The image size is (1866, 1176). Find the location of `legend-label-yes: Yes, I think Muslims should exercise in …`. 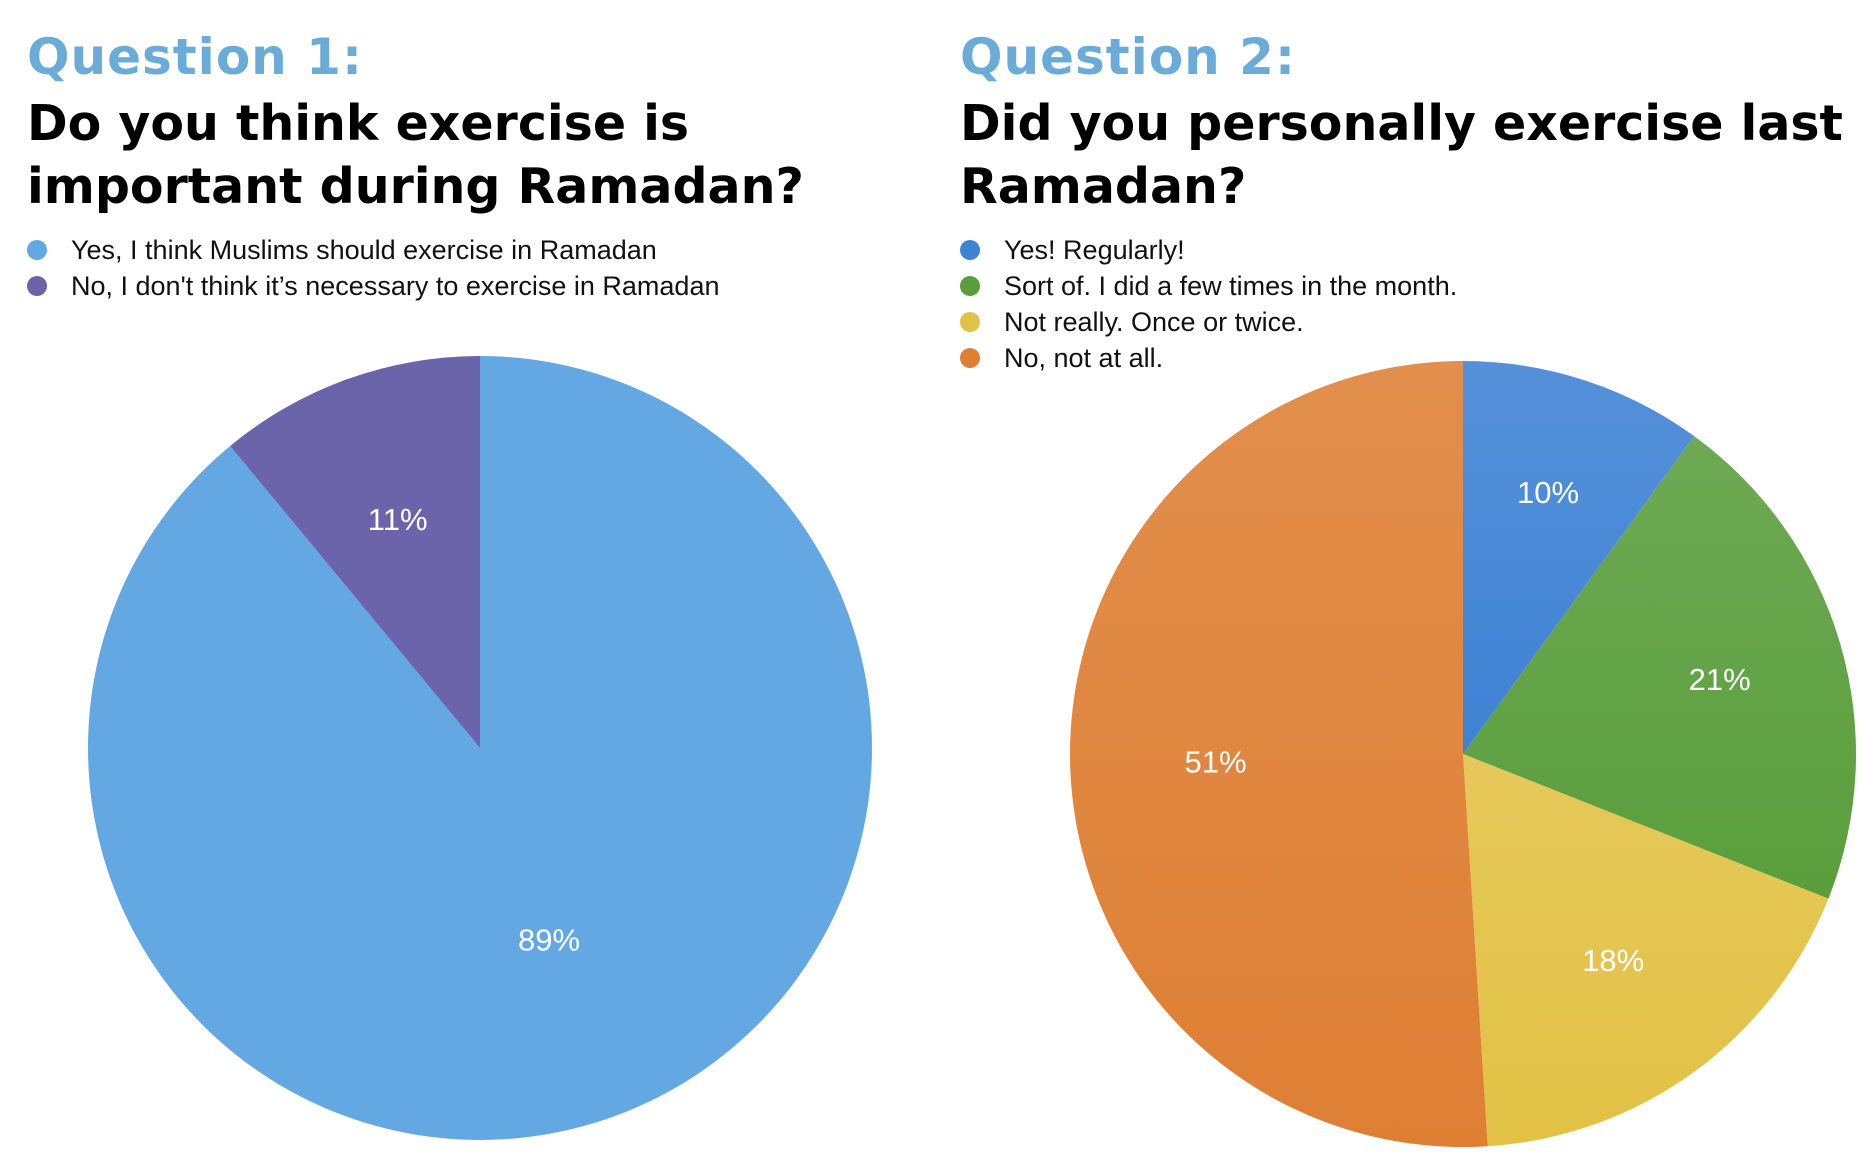

legend-label-yes: Yes, I think Muslims should exercise in … is located at coordinates (364, 249).